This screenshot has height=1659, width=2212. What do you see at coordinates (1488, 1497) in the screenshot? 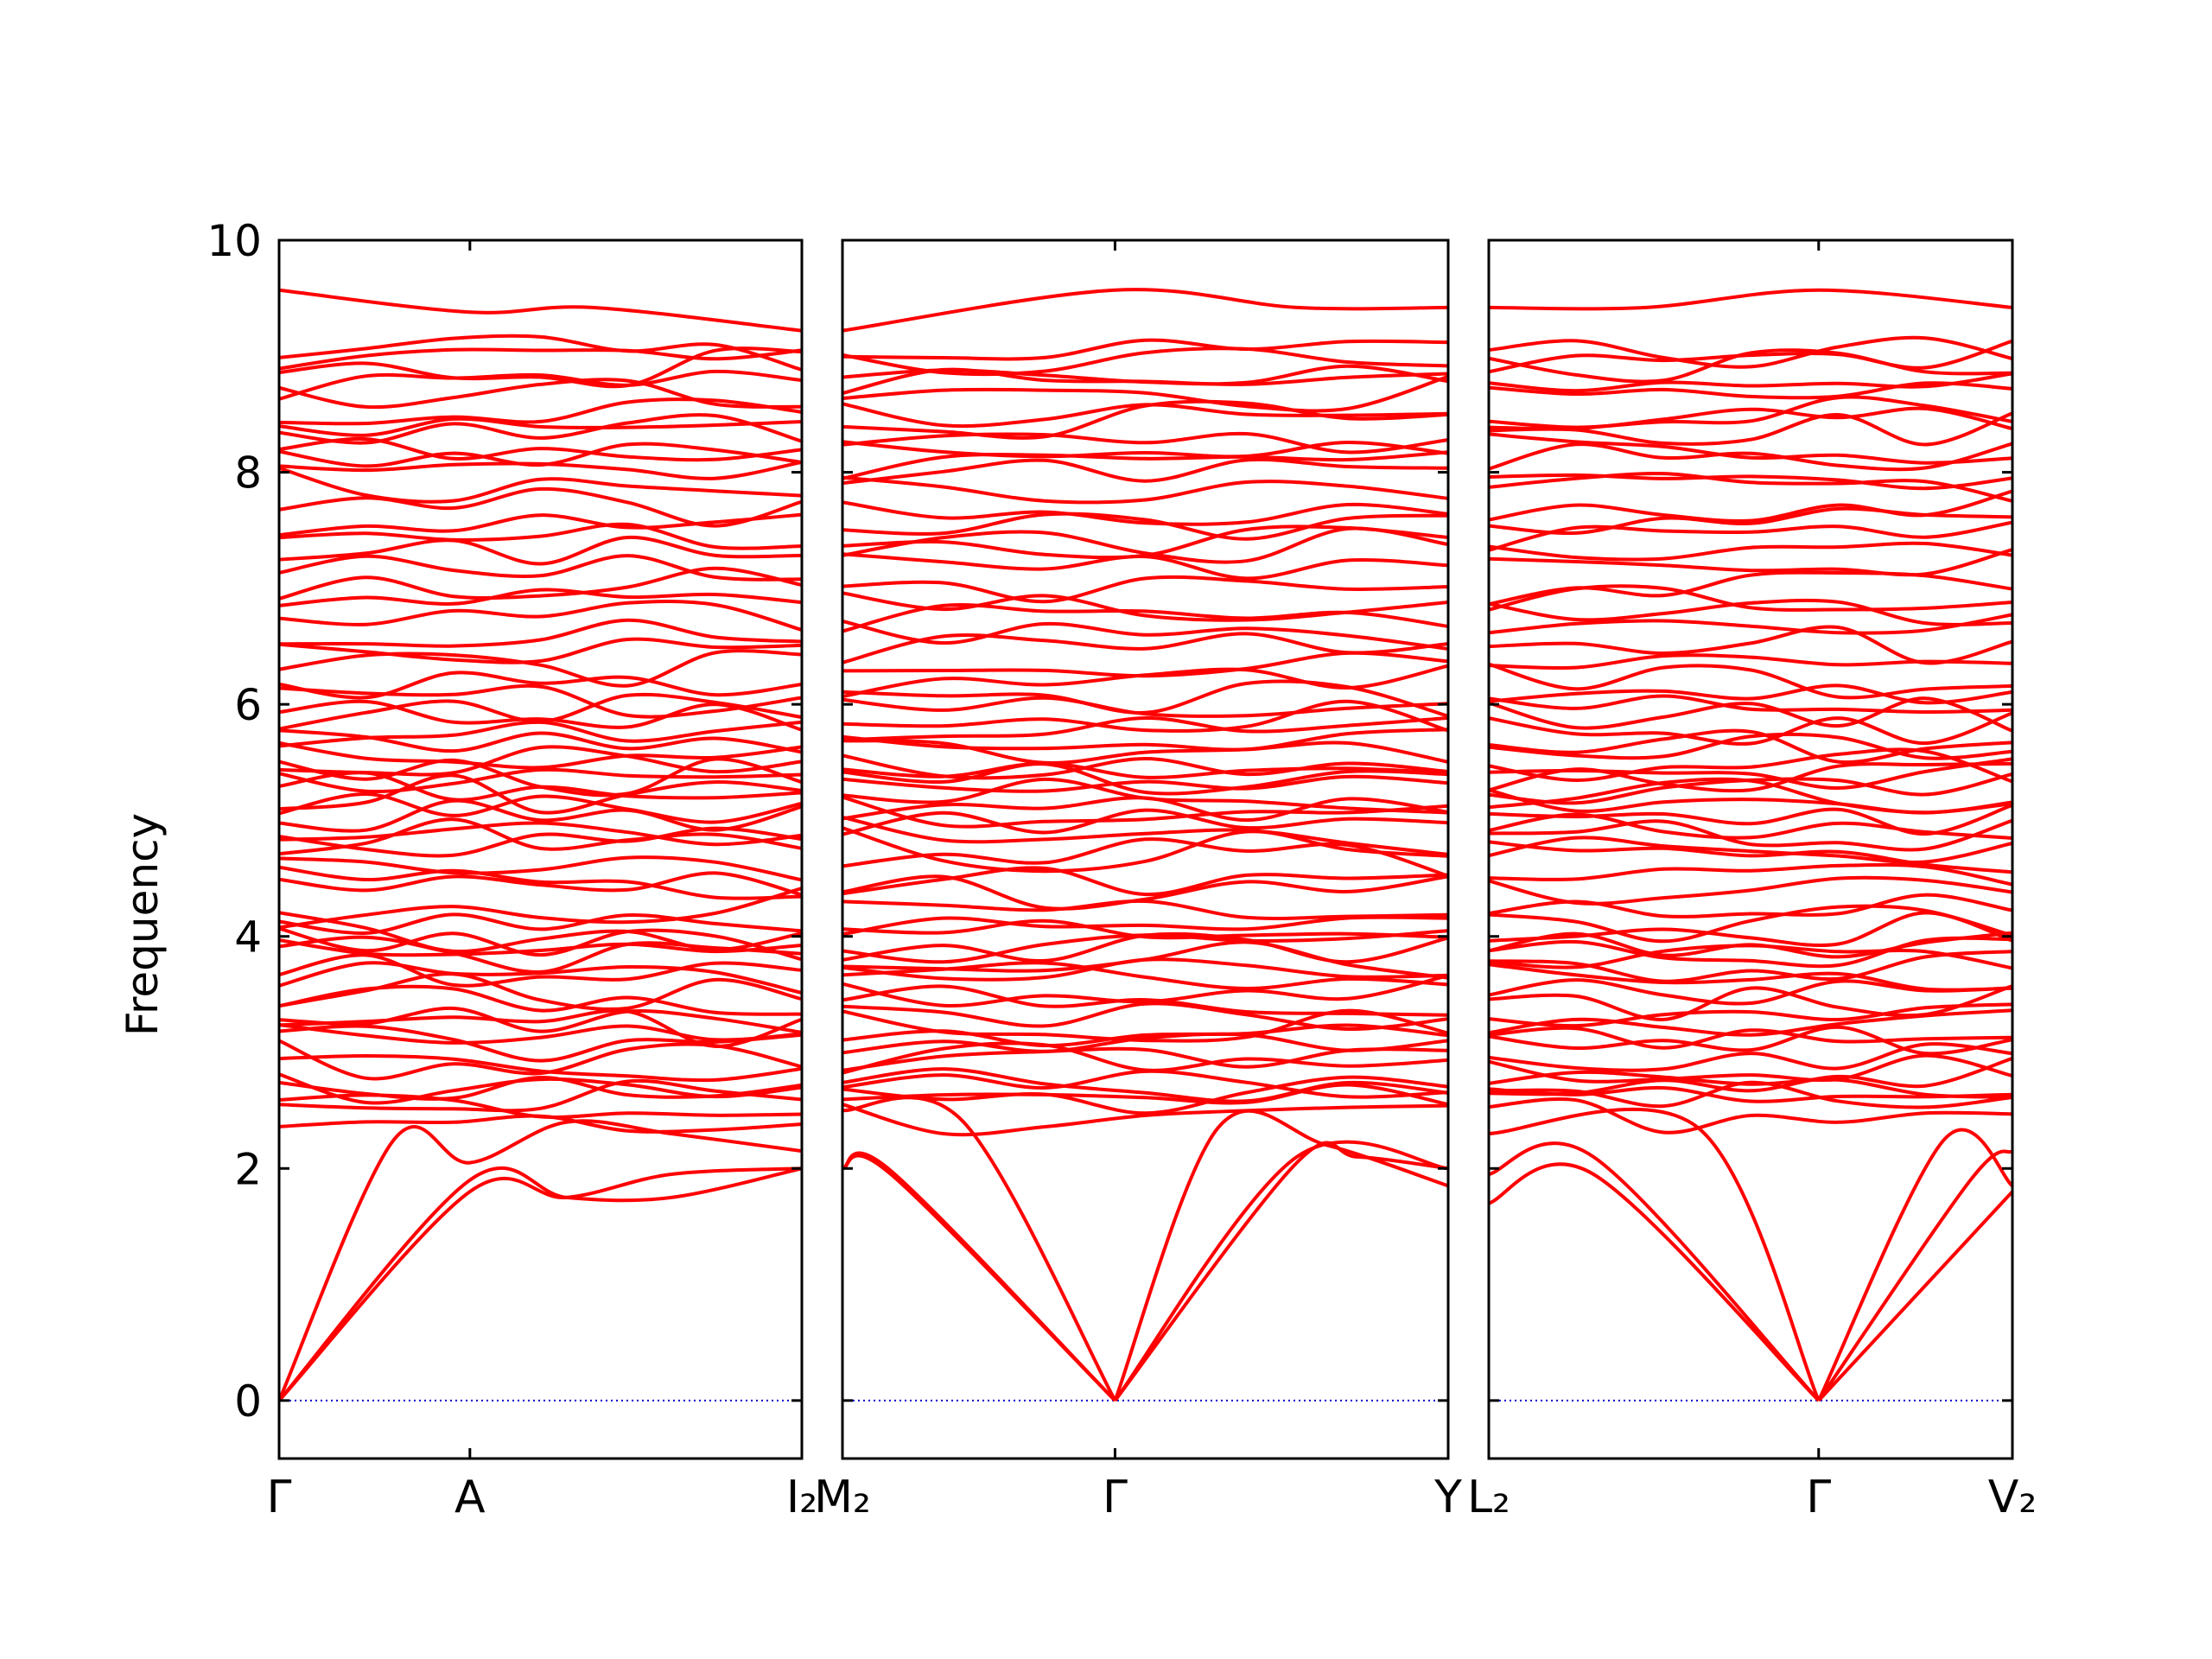
I see `x-tick-label: L₂` at bounding box center [1488, 1497].